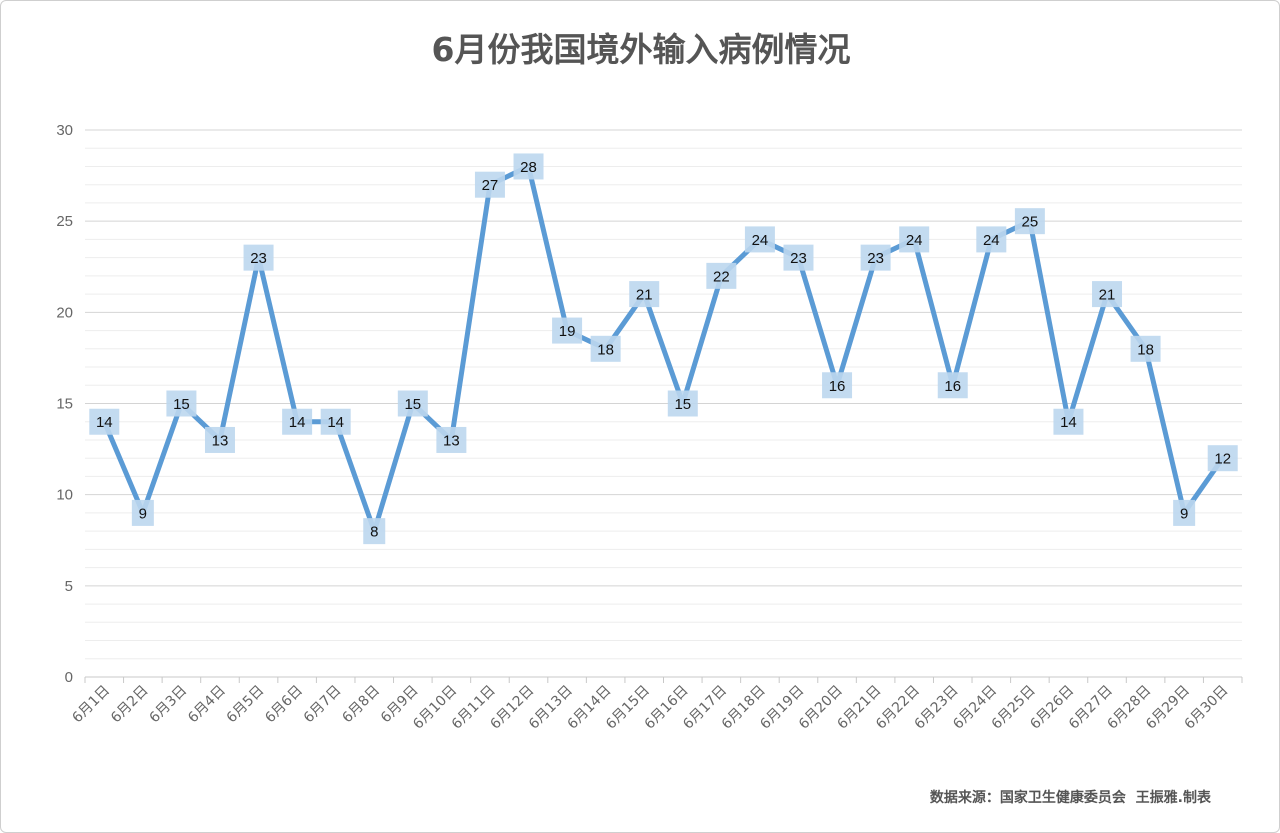 The height and width of the screenshot is (833, 1280). I want to click on y-tick-label: 20, so click(64, 312).